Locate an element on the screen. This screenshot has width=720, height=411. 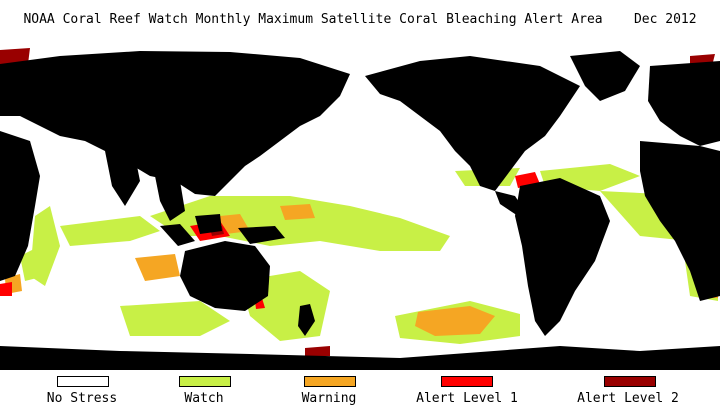
legend-swatch-no-stress is located at coordinates (83, 381).